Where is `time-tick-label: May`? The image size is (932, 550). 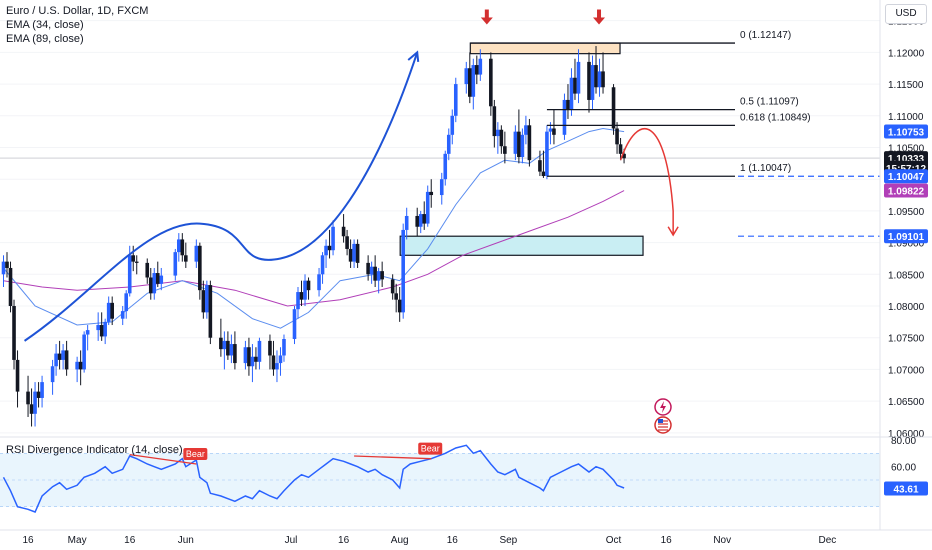
time-tick-label: May is located at coordinates (77, 540).